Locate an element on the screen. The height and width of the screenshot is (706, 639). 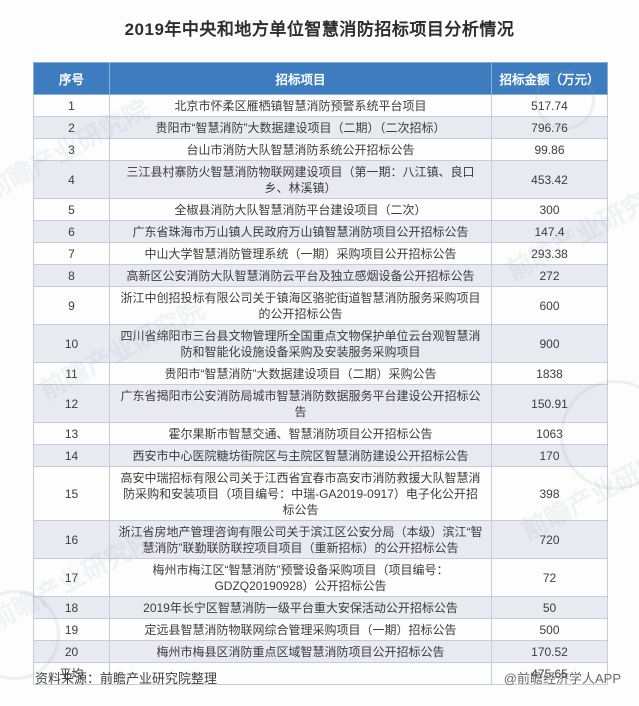
index-cell: 5 is located at coordinates (71, 209).